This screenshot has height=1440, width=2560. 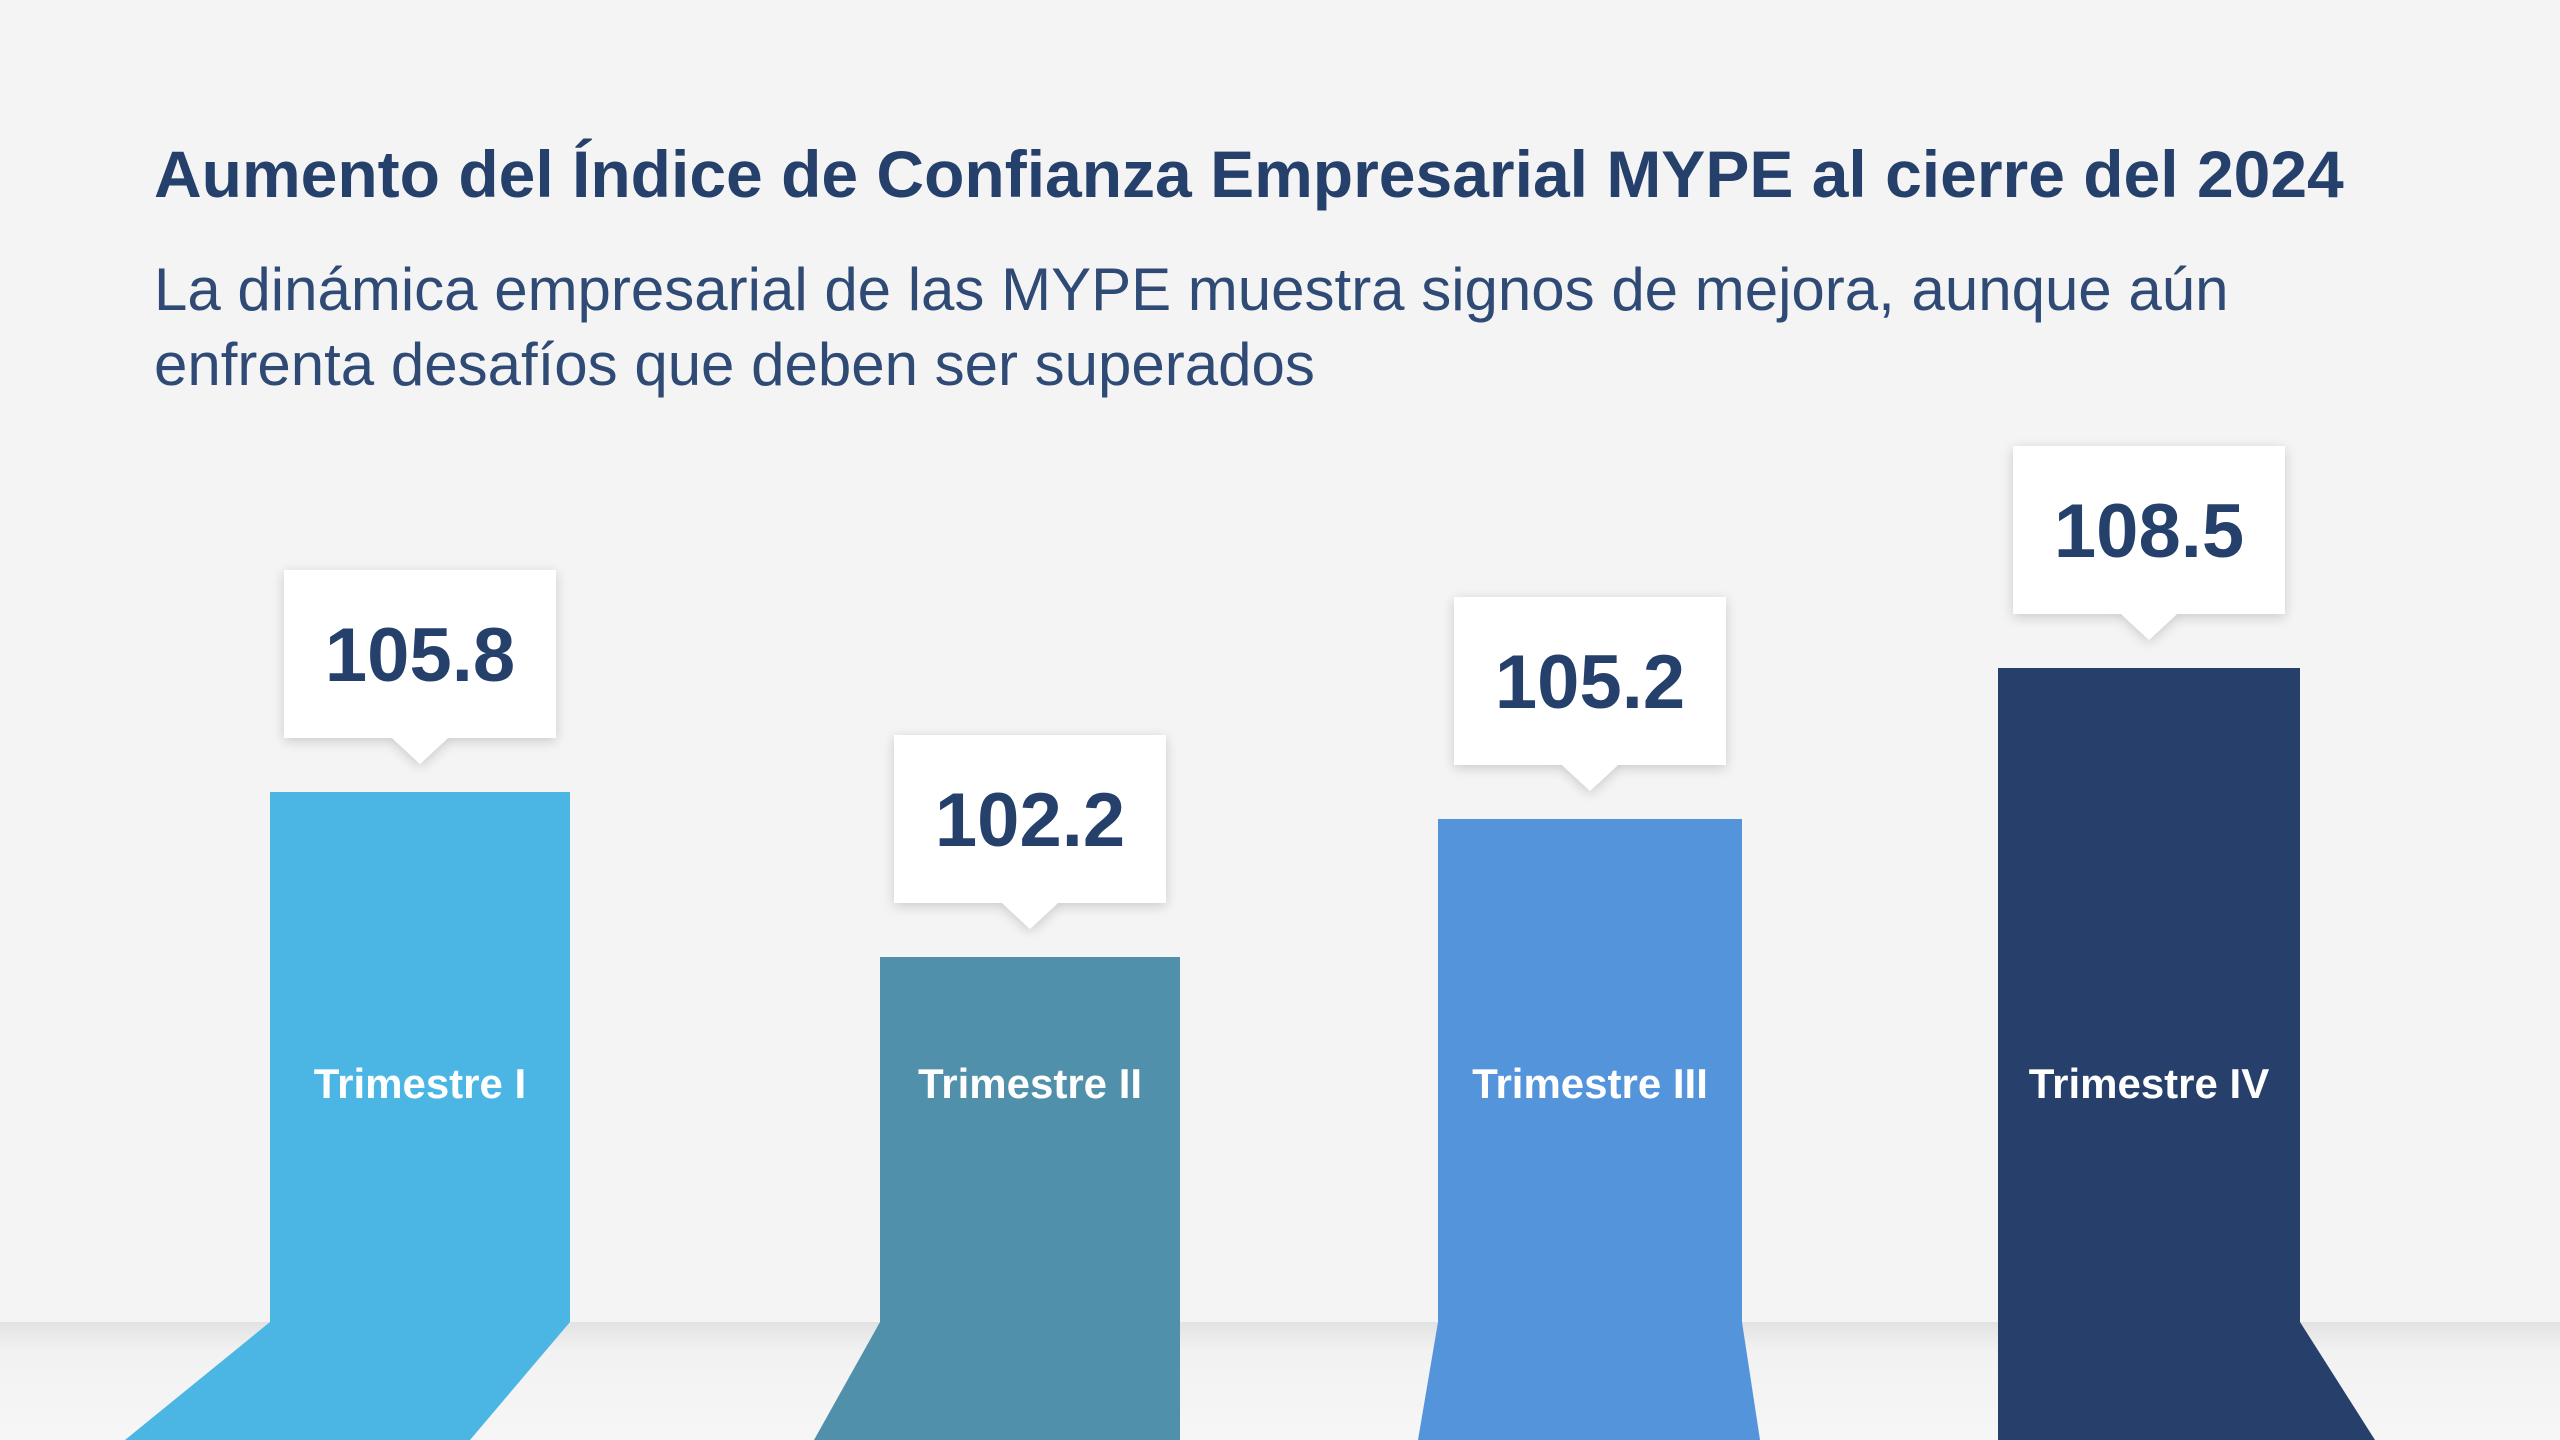 What do you see at coordinates (420, 655) in the screenshot?
I see `bar-value-label: 105.8` at bounding box center [420, 655].